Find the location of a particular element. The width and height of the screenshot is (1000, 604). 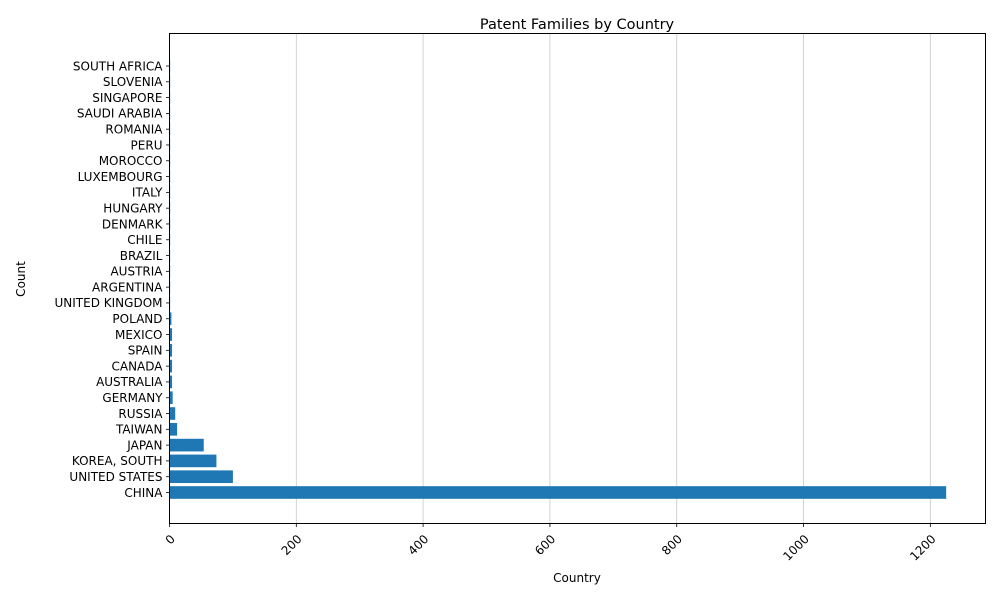

y-tick-label: RUSSIA is located at coordinates (140, 414).